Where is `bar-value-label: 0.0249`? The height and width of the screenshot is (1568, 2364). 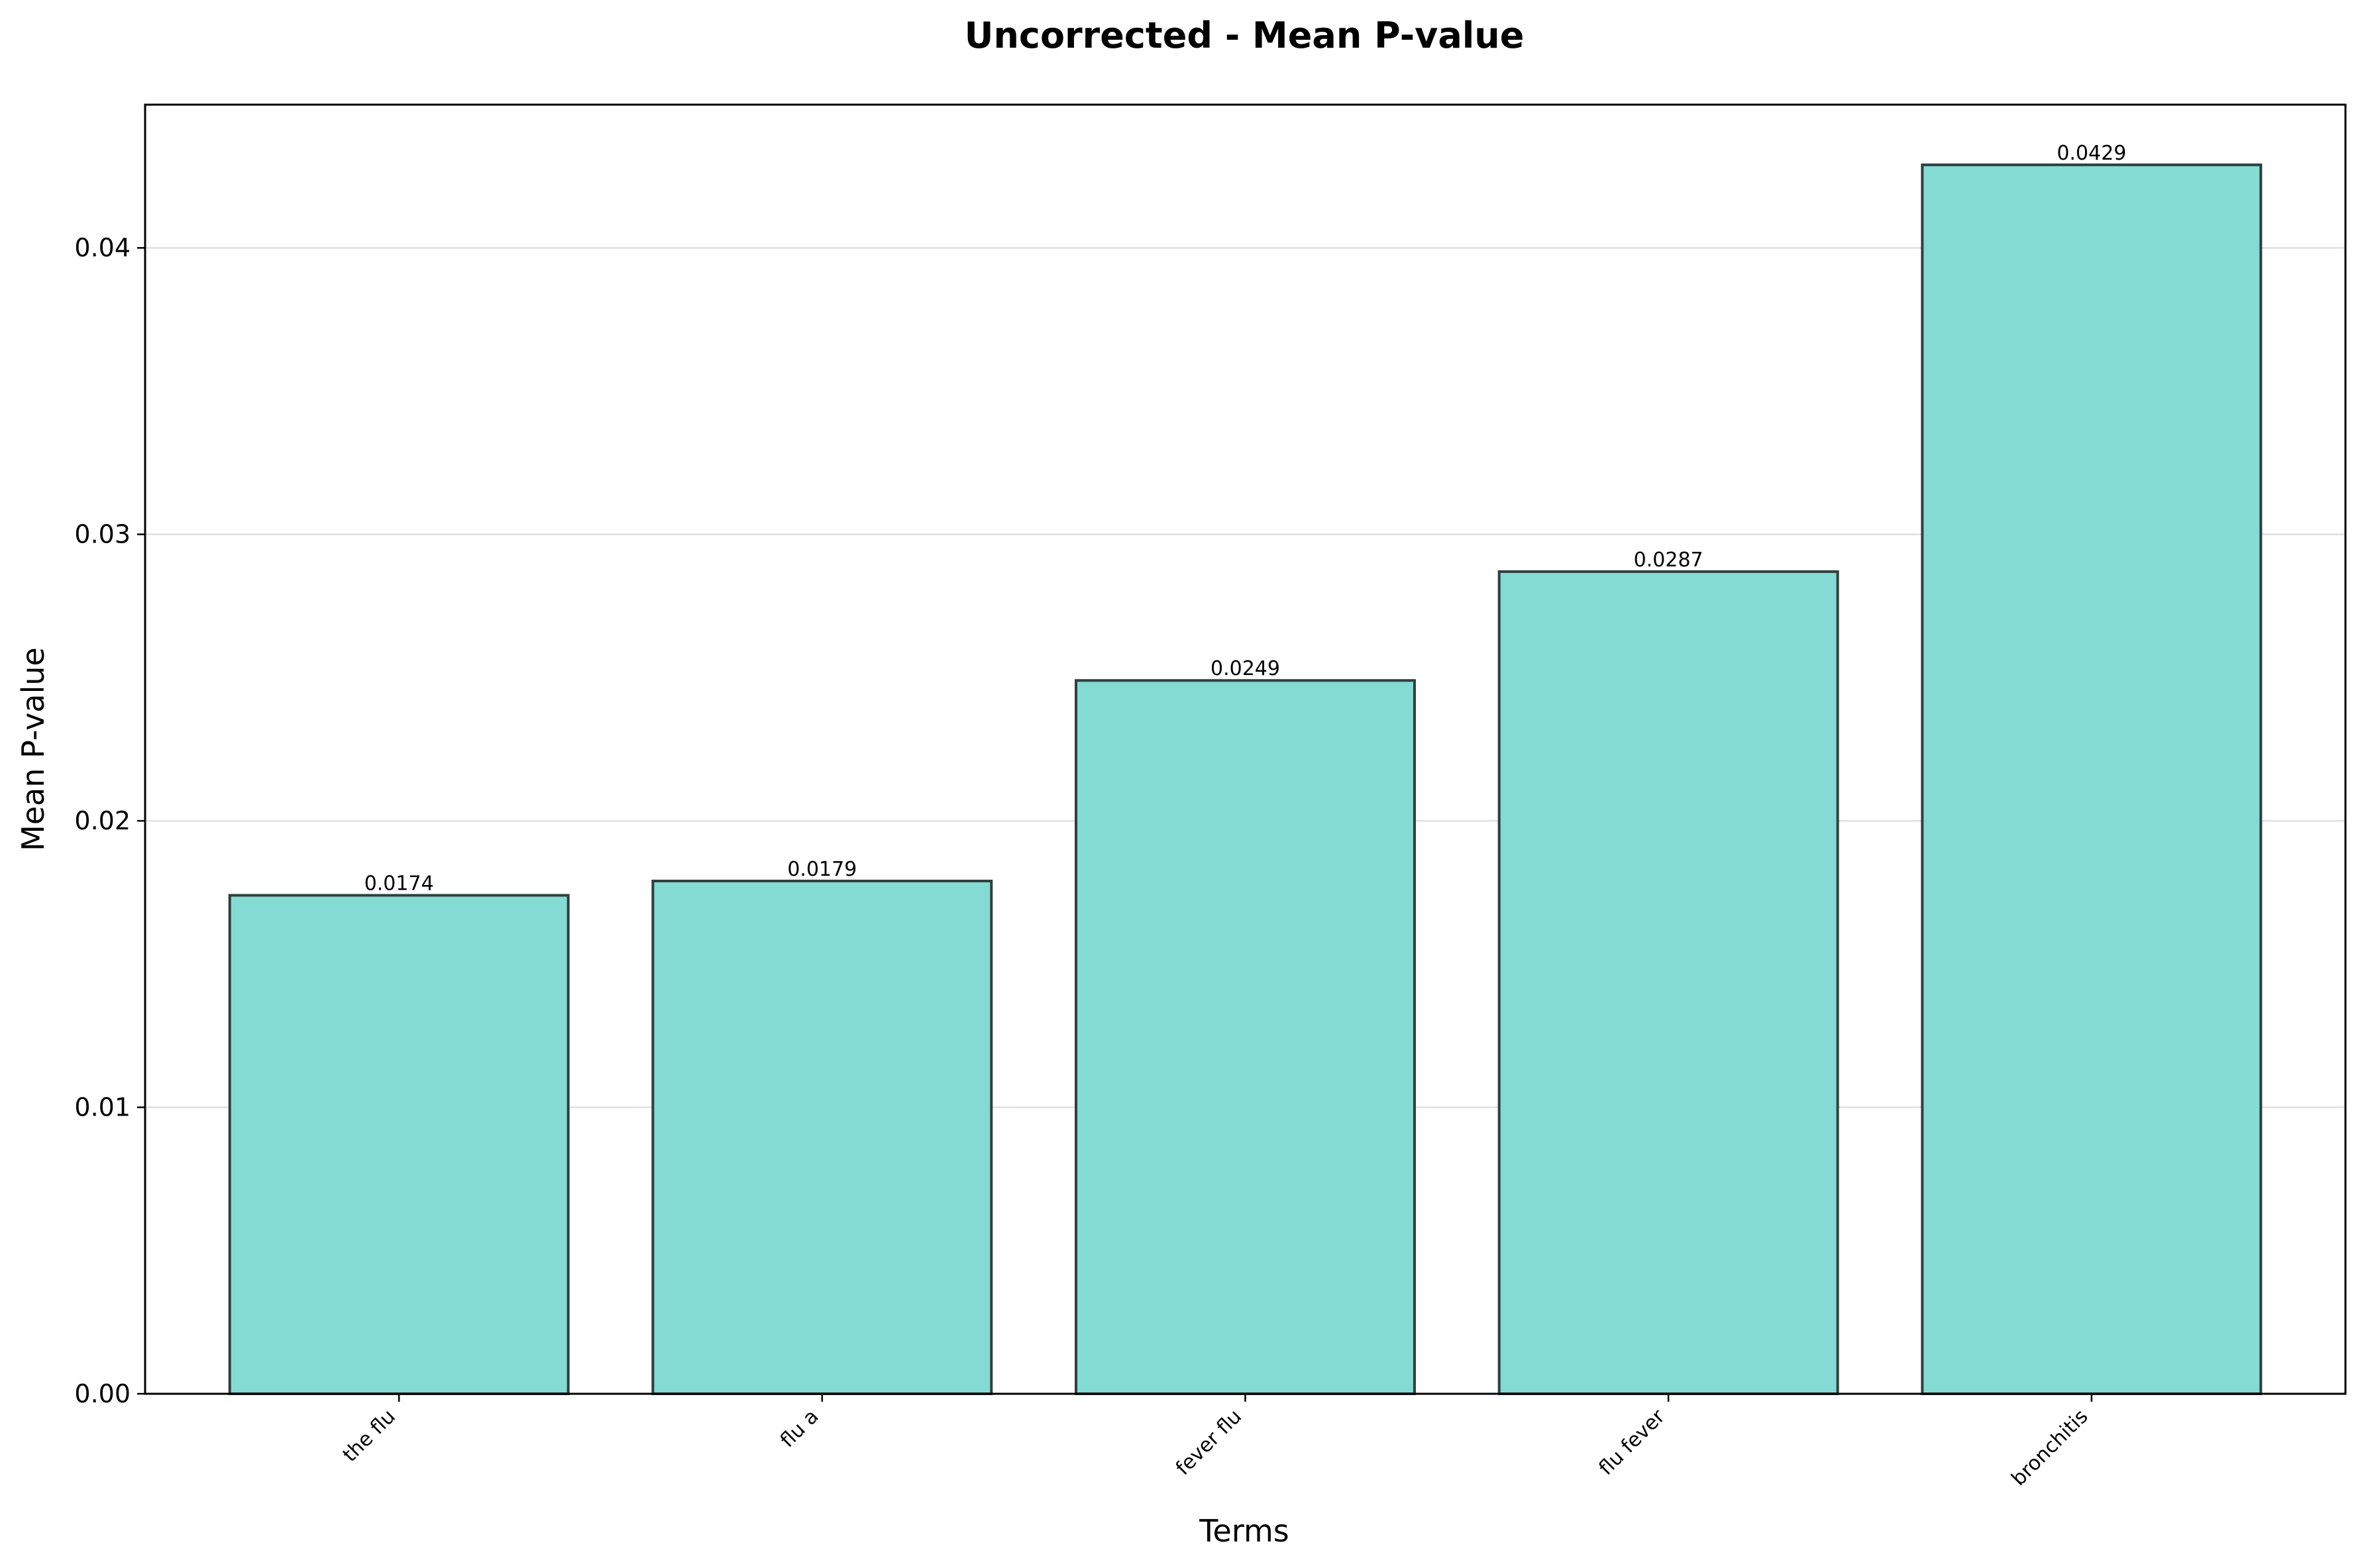 bar-value-label: 0.0249 is located at coordinates (1245, 668).